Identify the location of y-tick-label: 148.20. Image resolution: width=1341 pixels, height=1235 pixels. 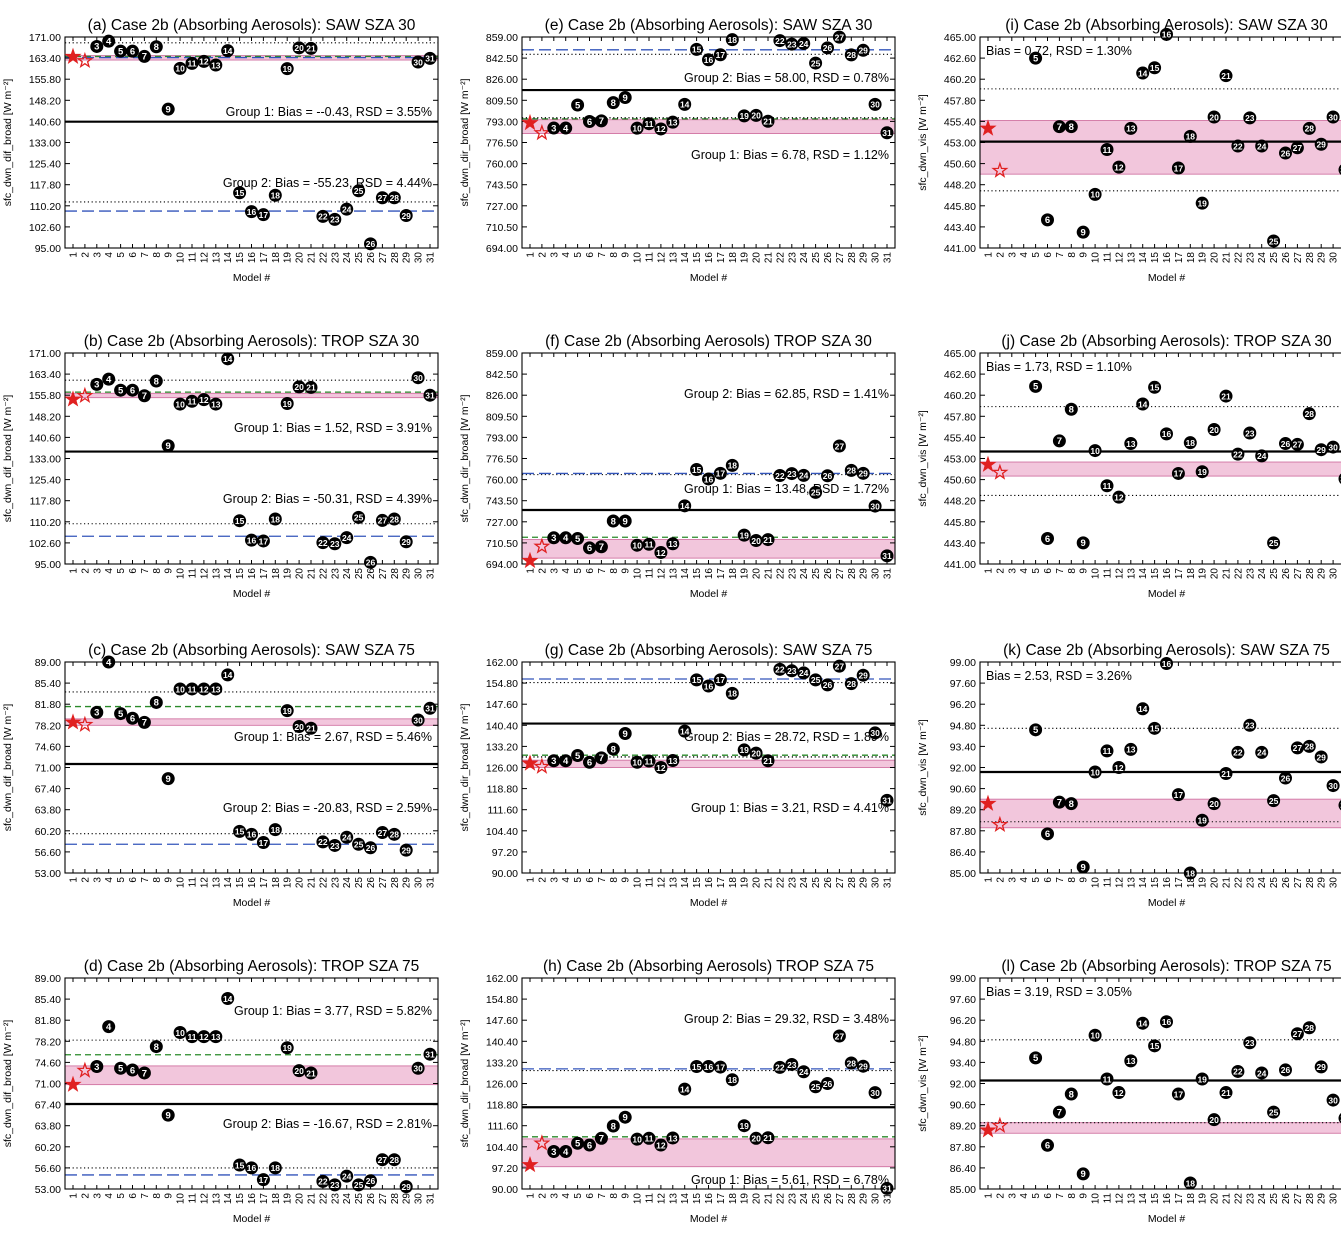
(45, 101).